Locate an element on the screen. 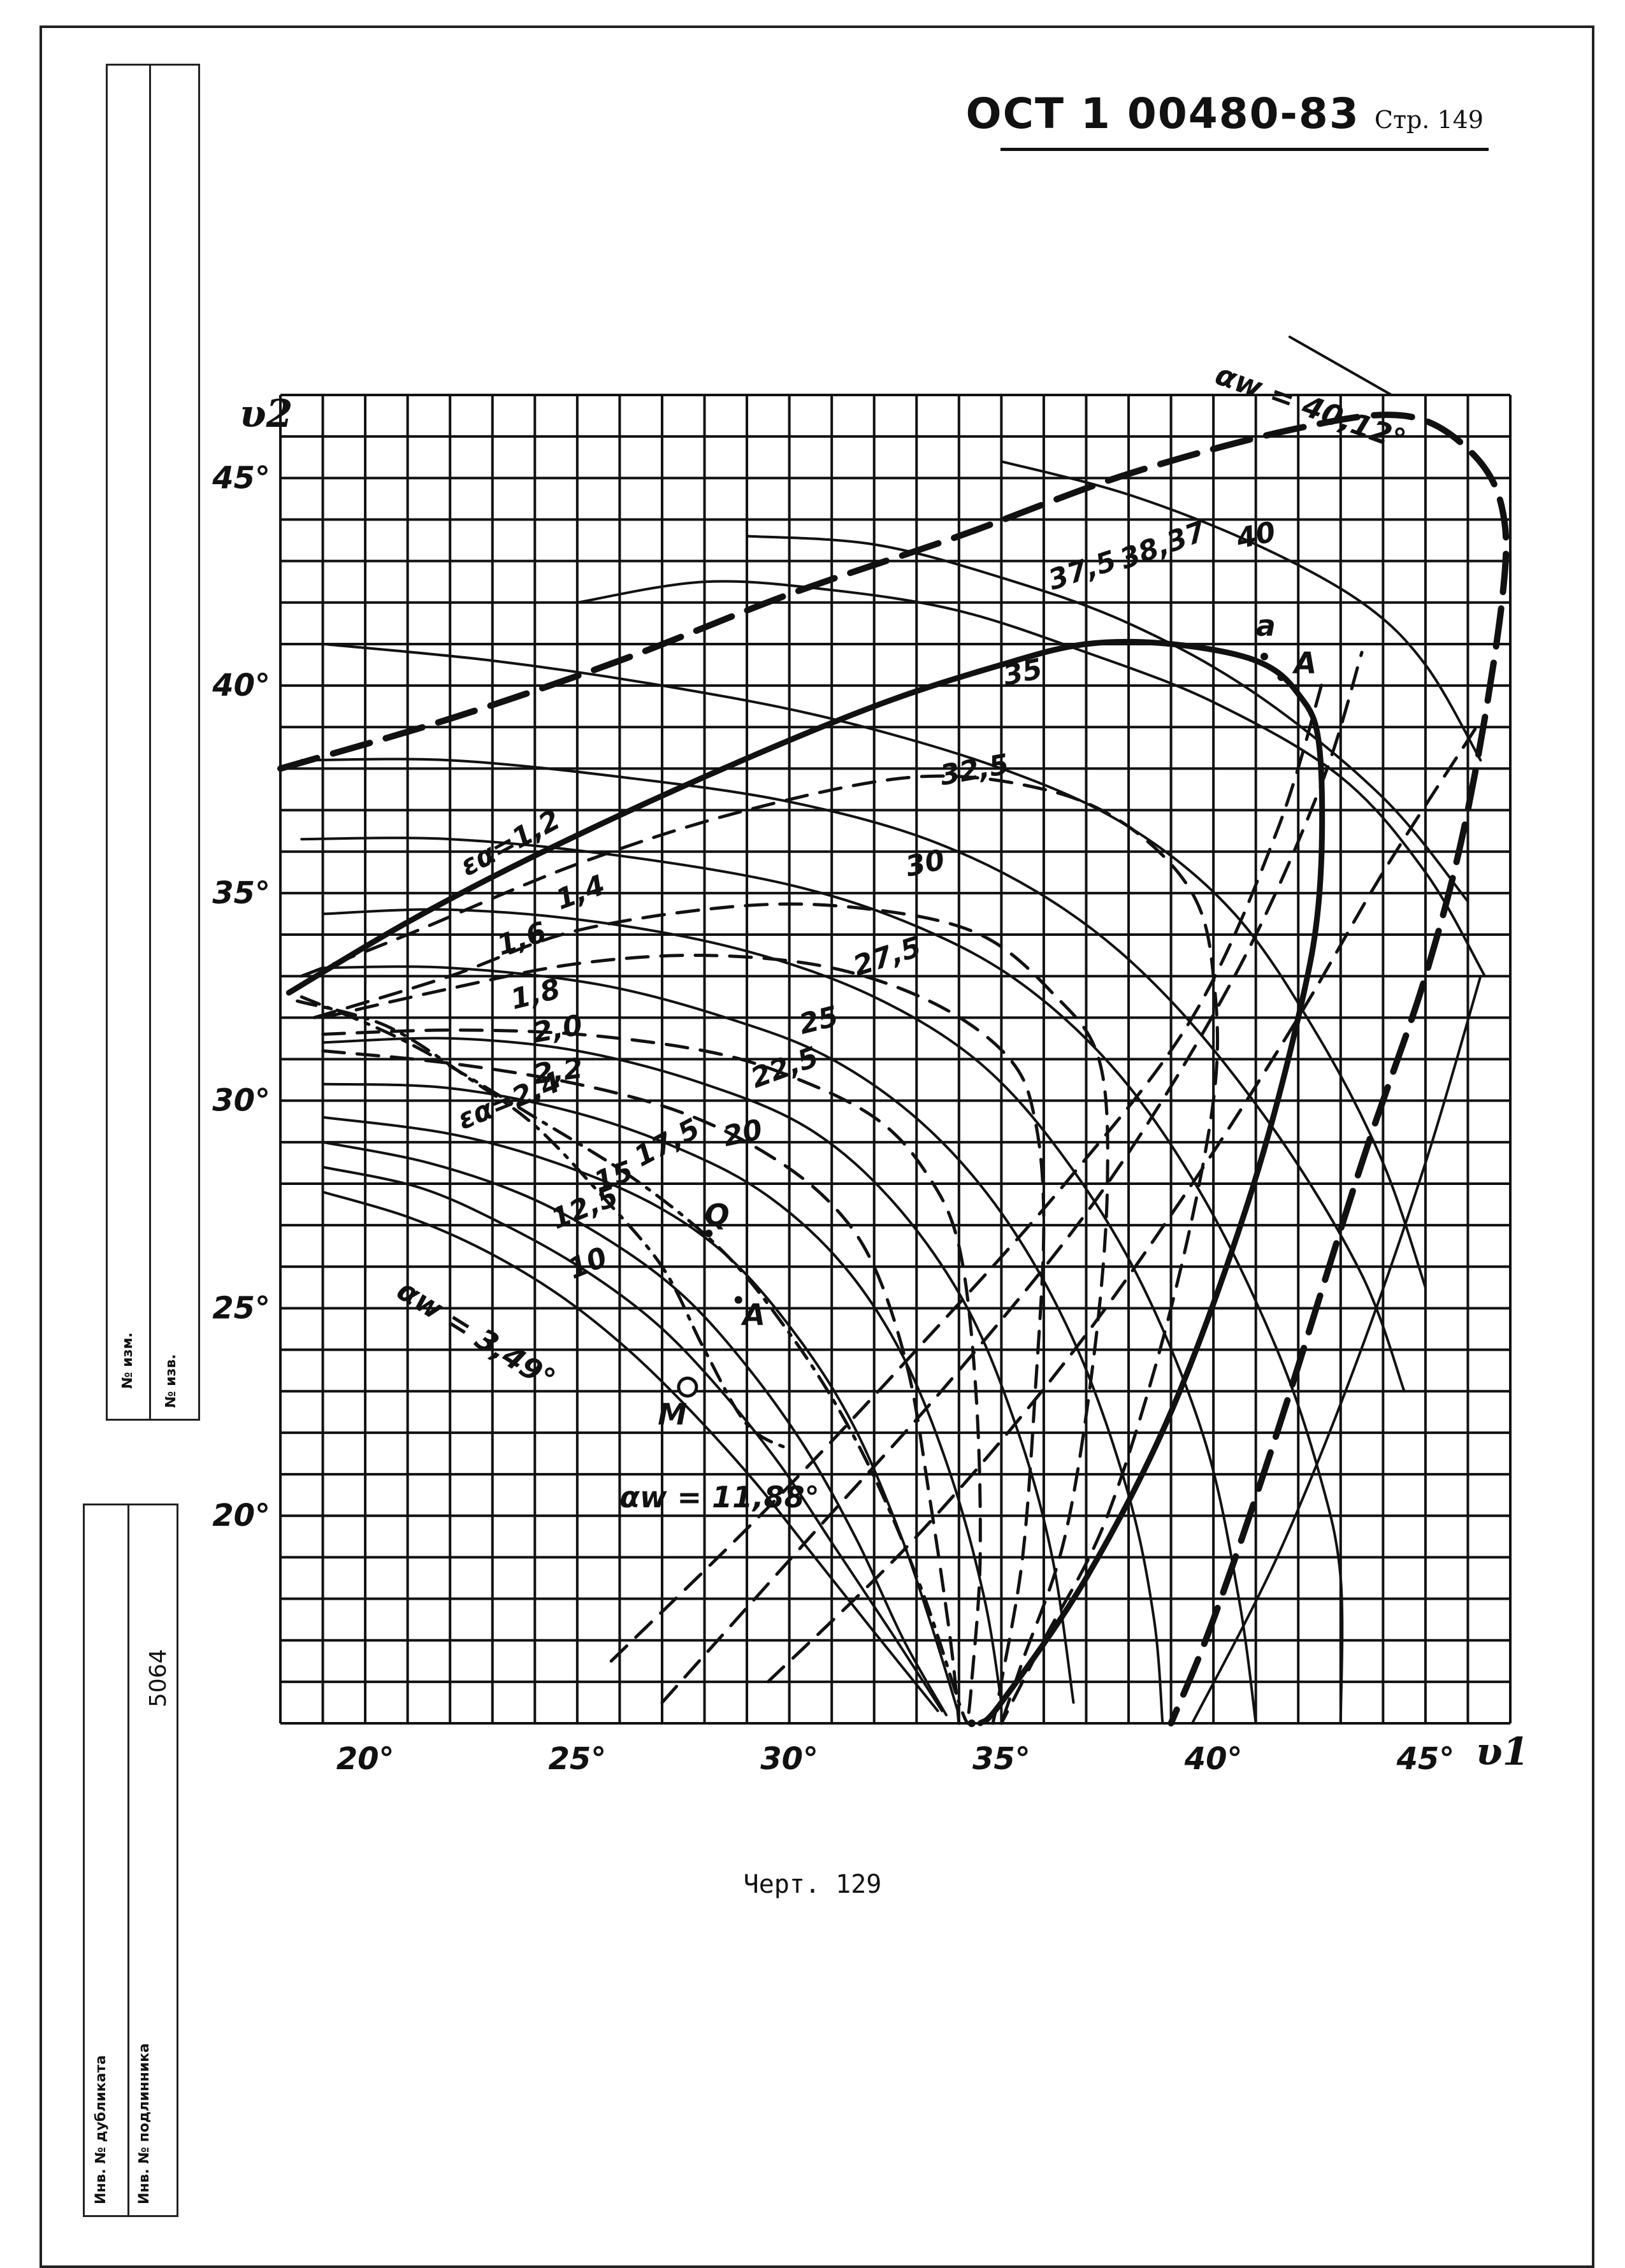 The height and width of the screenshot is (2268, 1625). contour-label: 20 is located at coordinates (742, 1133).